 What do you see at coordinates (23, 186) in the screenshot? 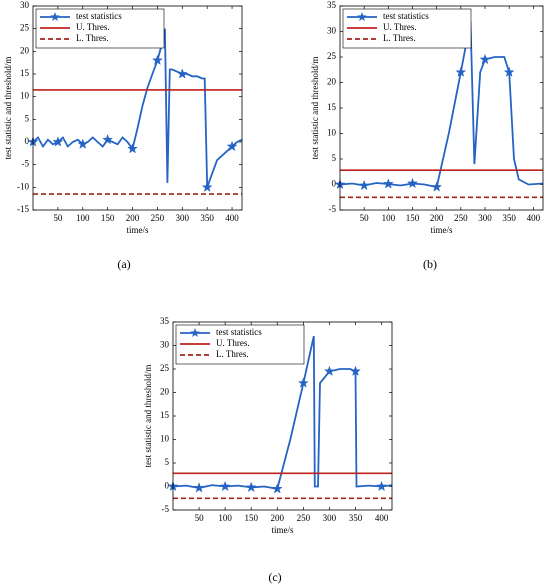
I see `y-tick-label: -10` at bounding box center [23, 186].